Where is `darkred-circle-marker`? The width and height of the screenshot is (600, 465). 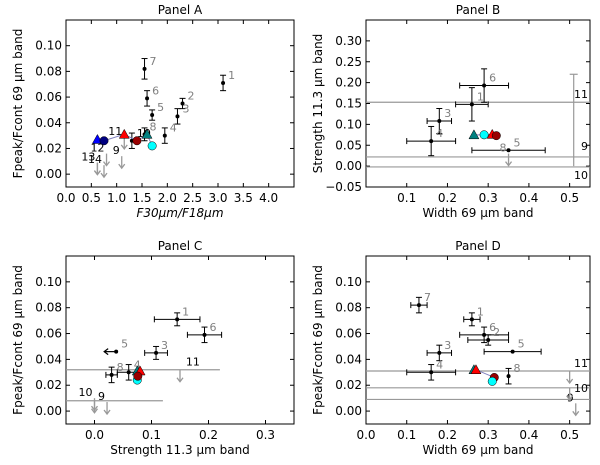 darkred-circle-marker is located at coordinates (137, 141).